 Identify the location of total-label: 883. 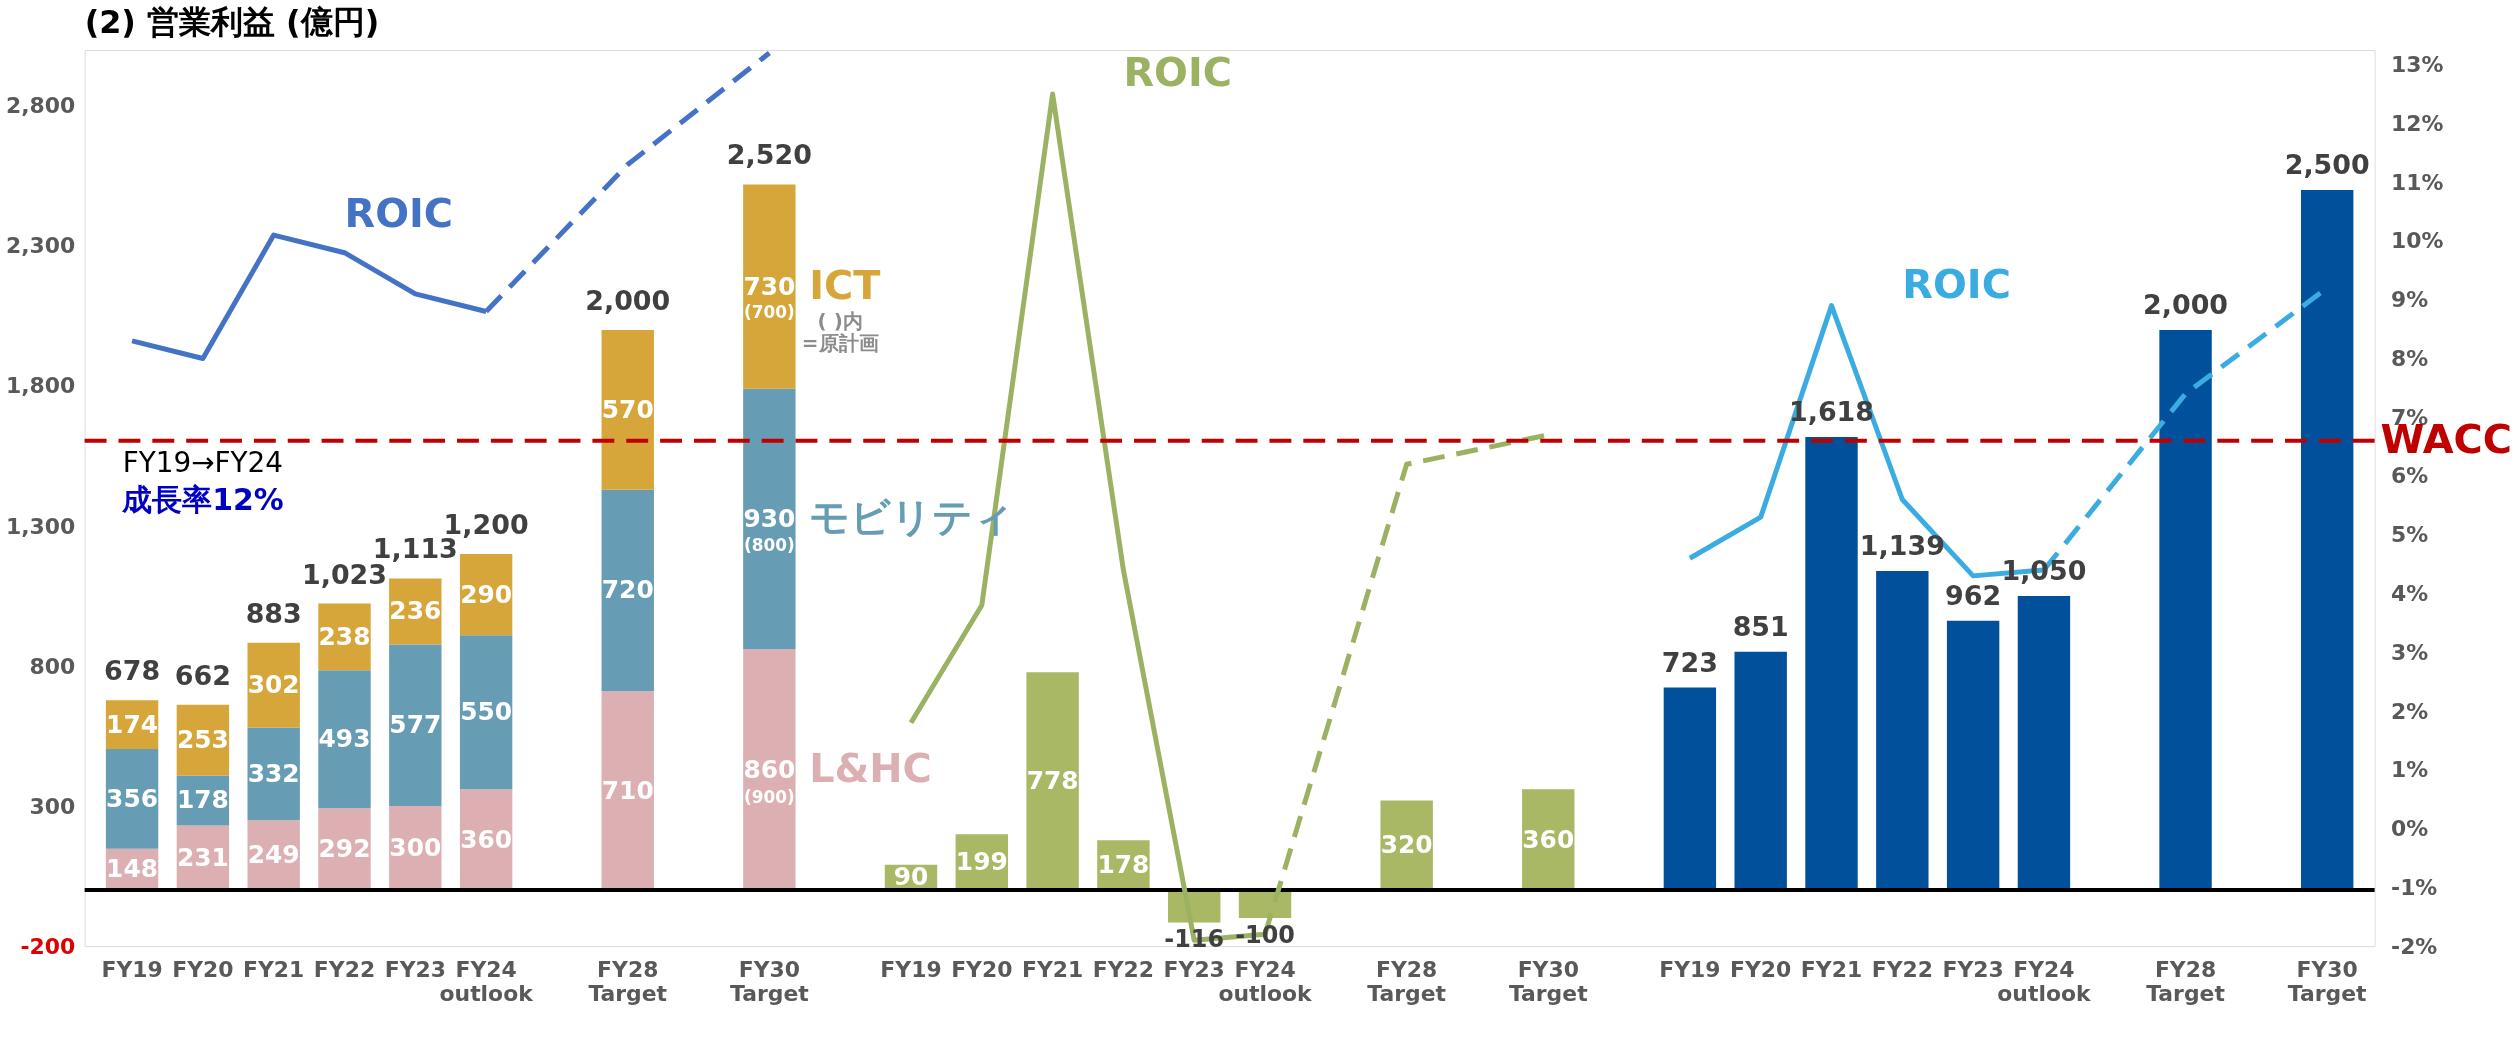
(273, 613).